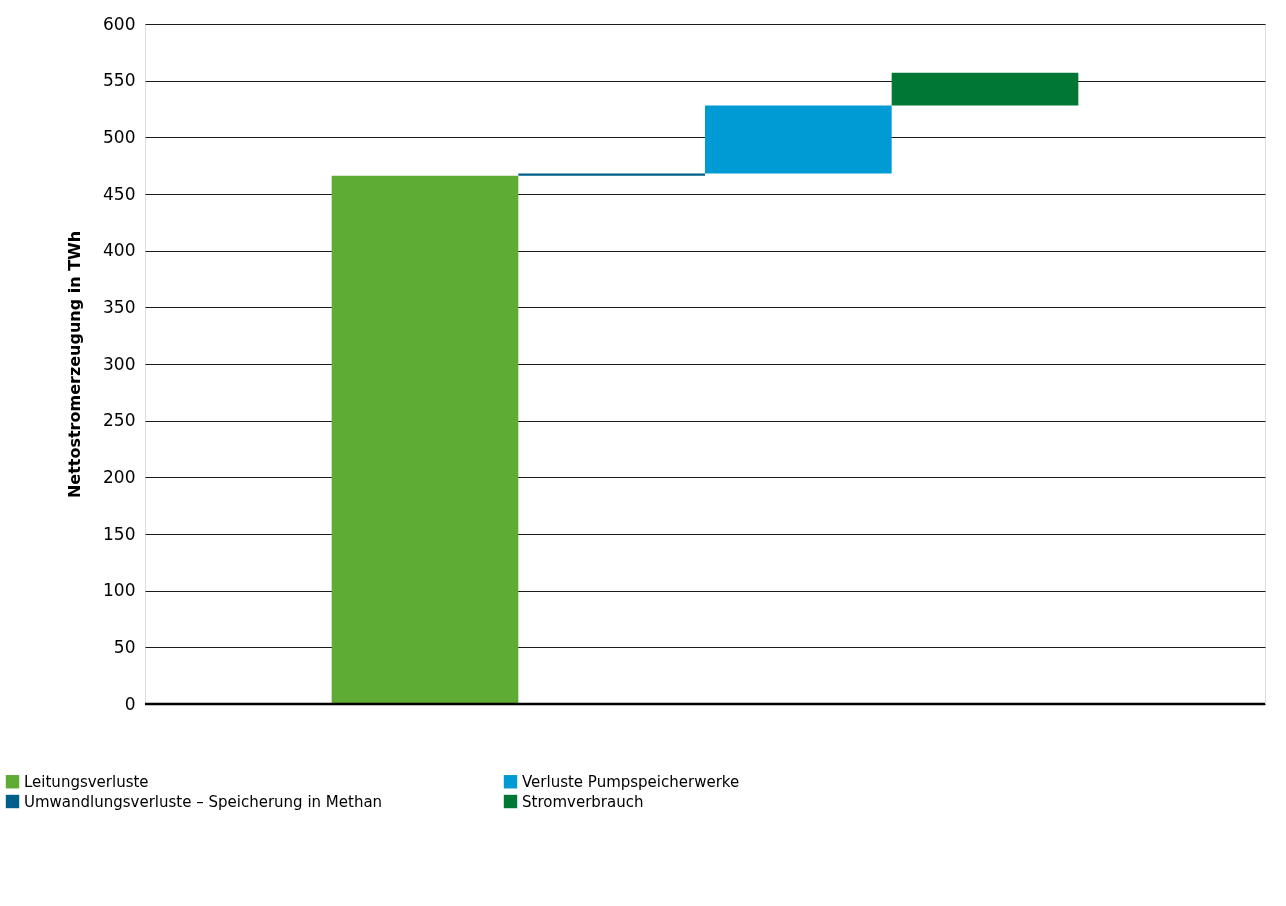 The width and height of the screenshot is (1286, 906). Describe the element at coordinates (203, 801) in the screenshot. I see `legend-label: Umwandlungsverluste – Speicherung in Methan` at that location.